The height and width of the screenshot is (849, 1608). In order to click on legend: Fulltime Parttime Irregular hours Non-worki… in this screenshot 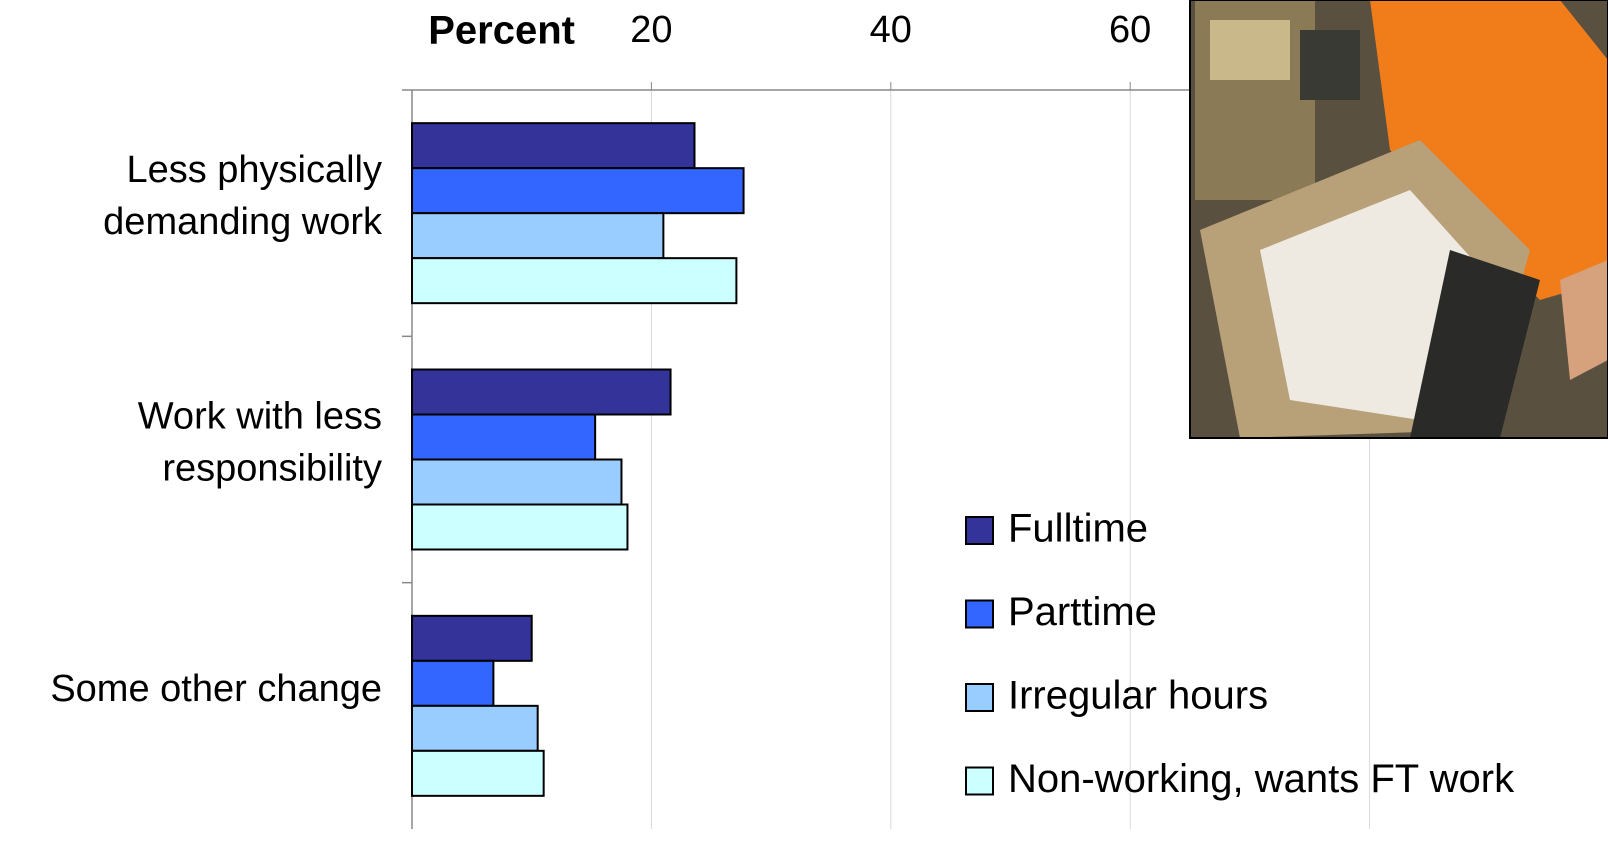, I will do `click(1240, 654)`.